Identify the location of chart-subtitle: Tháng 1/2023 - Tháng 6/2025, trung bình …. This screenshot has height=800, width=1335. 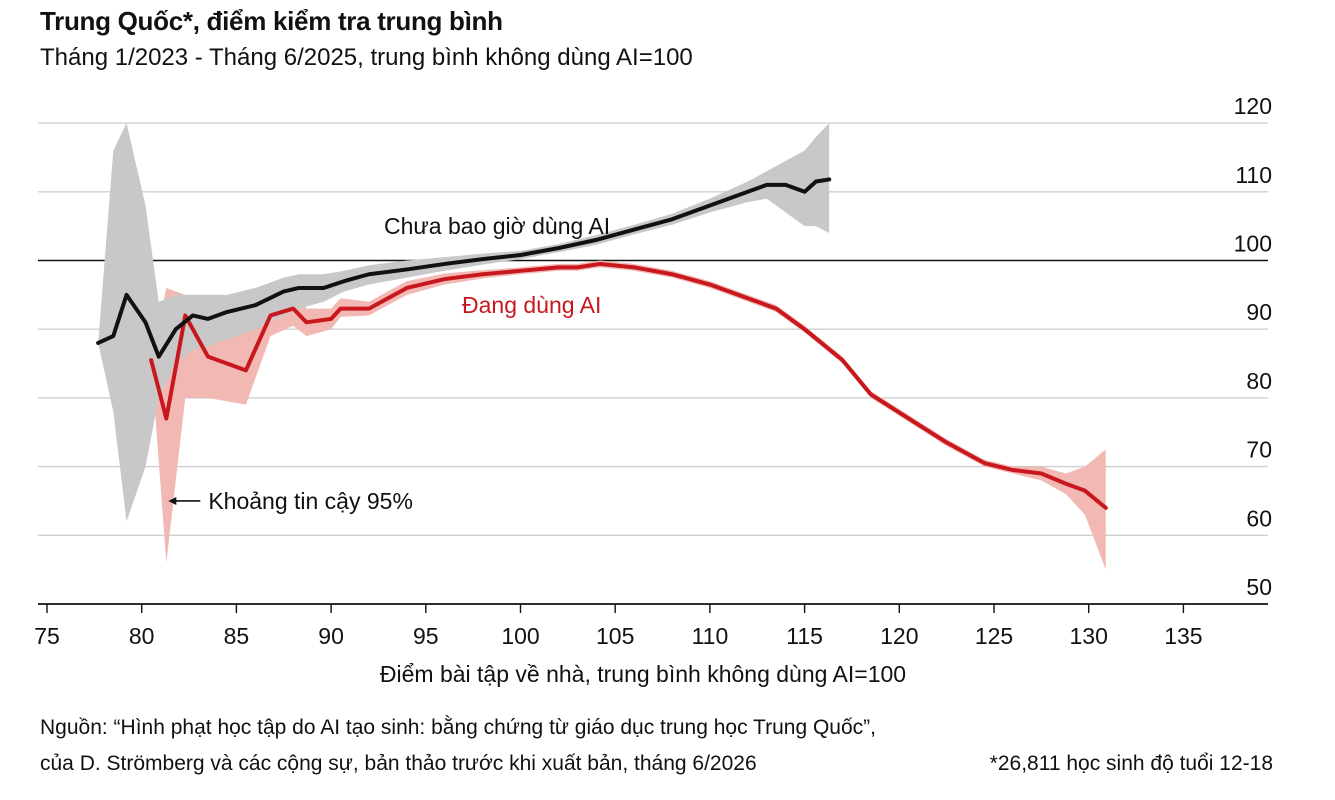
(366, 57).